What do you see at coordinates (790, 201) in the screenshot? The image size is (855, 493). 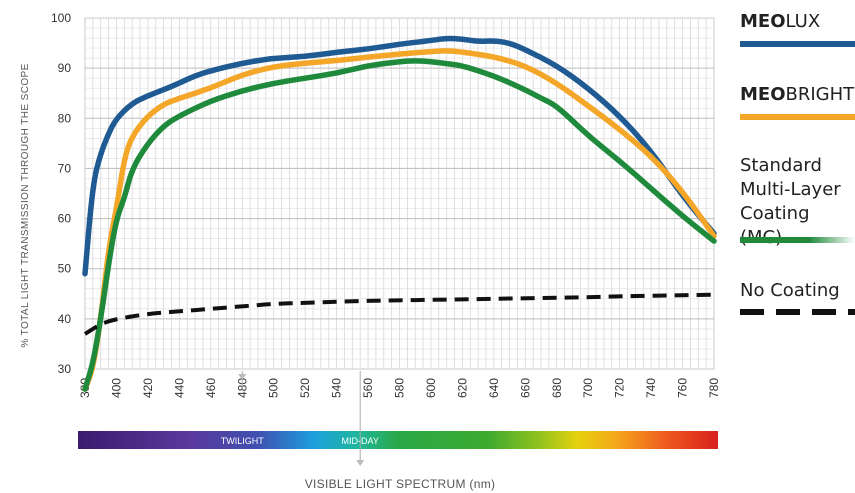 I see `legend-label: Standard Multi-Layer Coating (MC)` at bounding box center [790, 201].